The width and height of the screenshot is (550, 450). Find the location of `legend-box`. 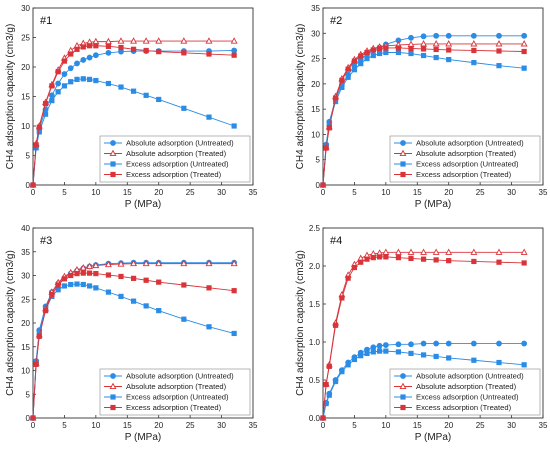

legend-box is located at coordinates (175, 159).